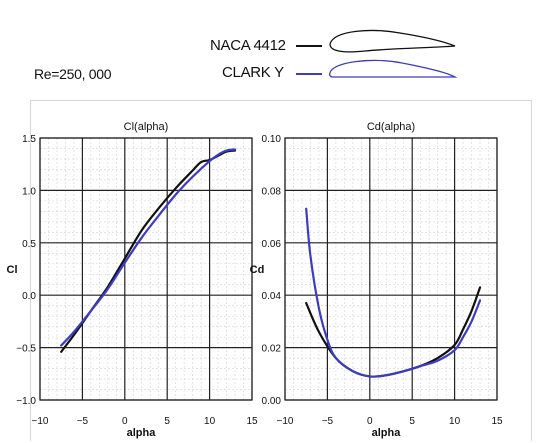 The image size is (550, 443). Describe the element at coordinates (391, 127) in the screenshot. I see `chart-title: Cd(alpha)` at that location.